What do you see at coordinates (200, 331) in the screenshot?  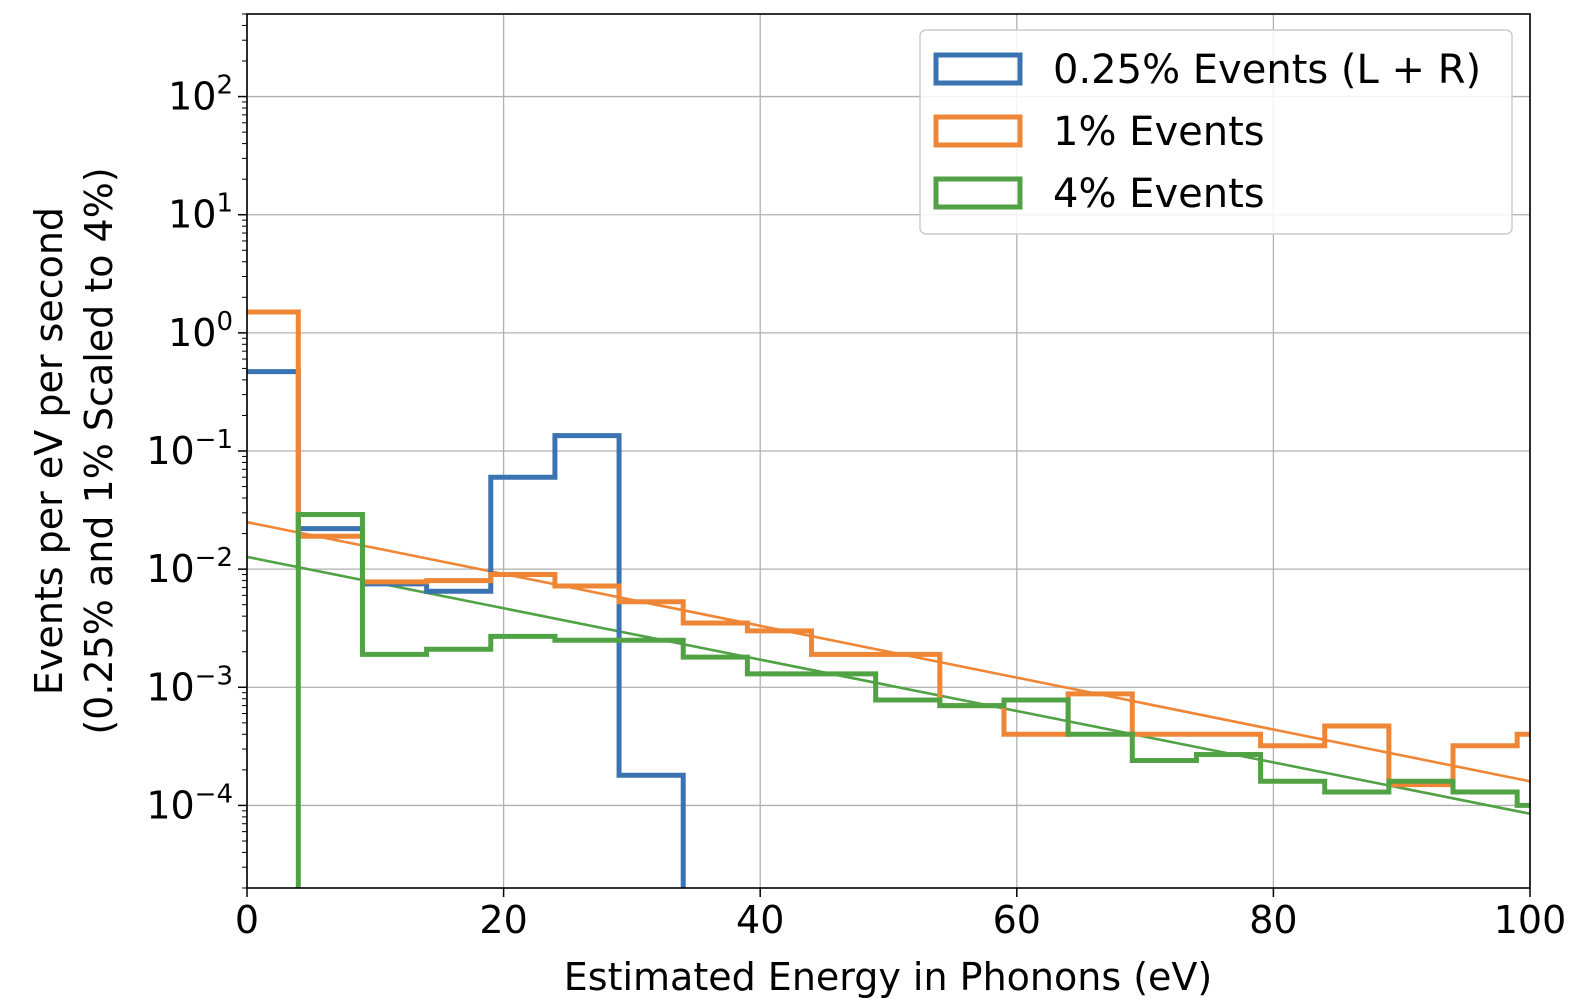 I see `y-tick-label: 10⁰` at bounding box center [200, 331].